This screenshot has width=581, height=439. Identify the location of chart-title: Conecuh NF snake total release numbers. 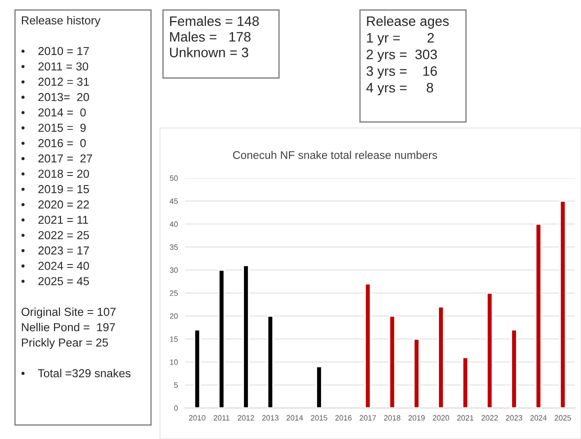
(335, 154).